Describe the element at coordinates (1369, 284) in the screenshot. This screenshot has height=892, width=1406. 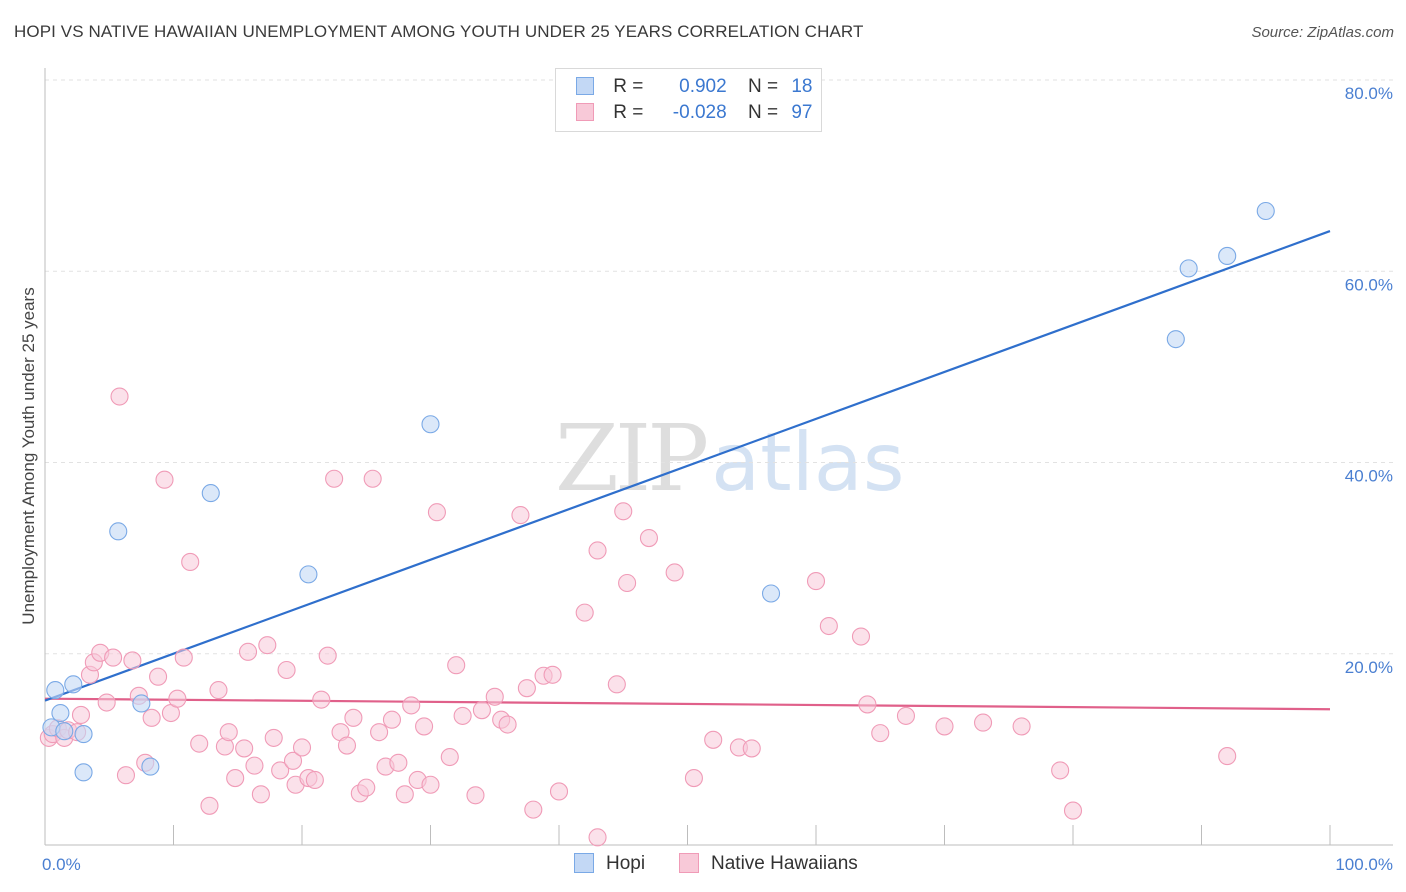
I see `y-tick-label-2: 60.0%` at that location.